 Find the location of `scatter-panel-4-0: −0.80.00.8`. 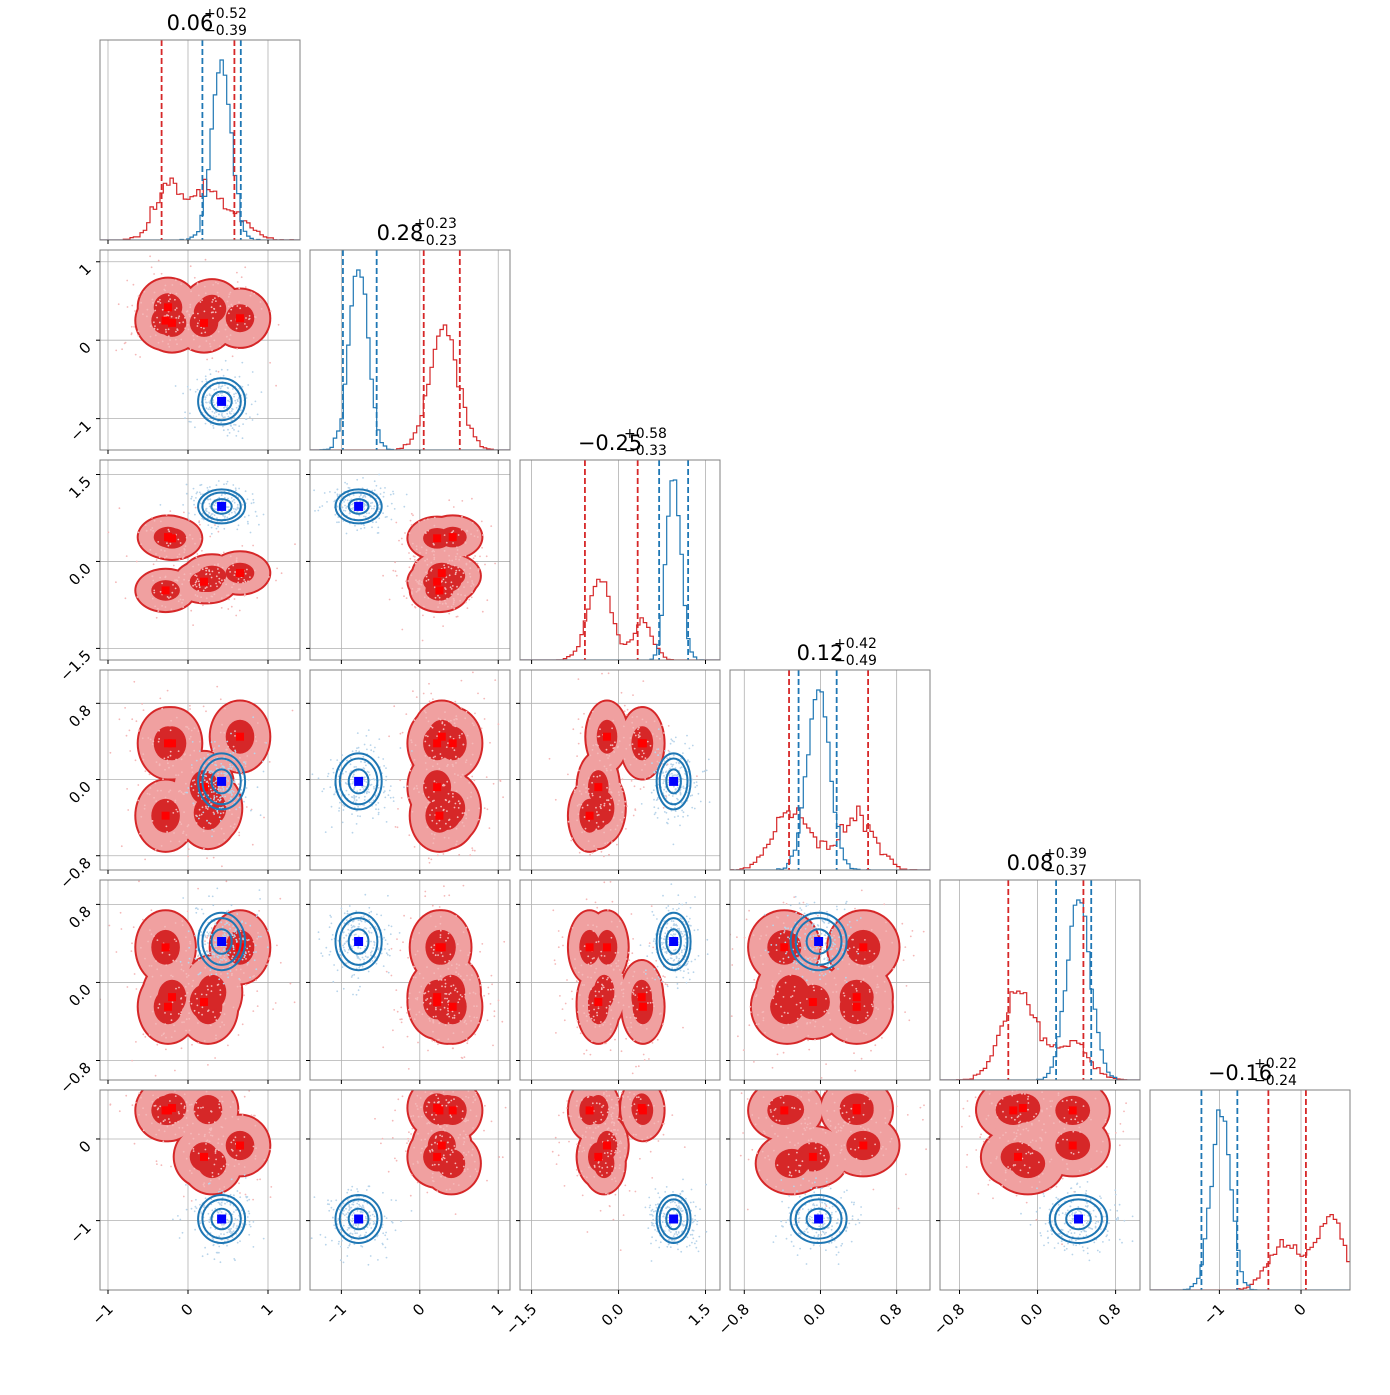

scatter-panel-4-0: −0.80.00.8 is located at coordinates (178, 988).